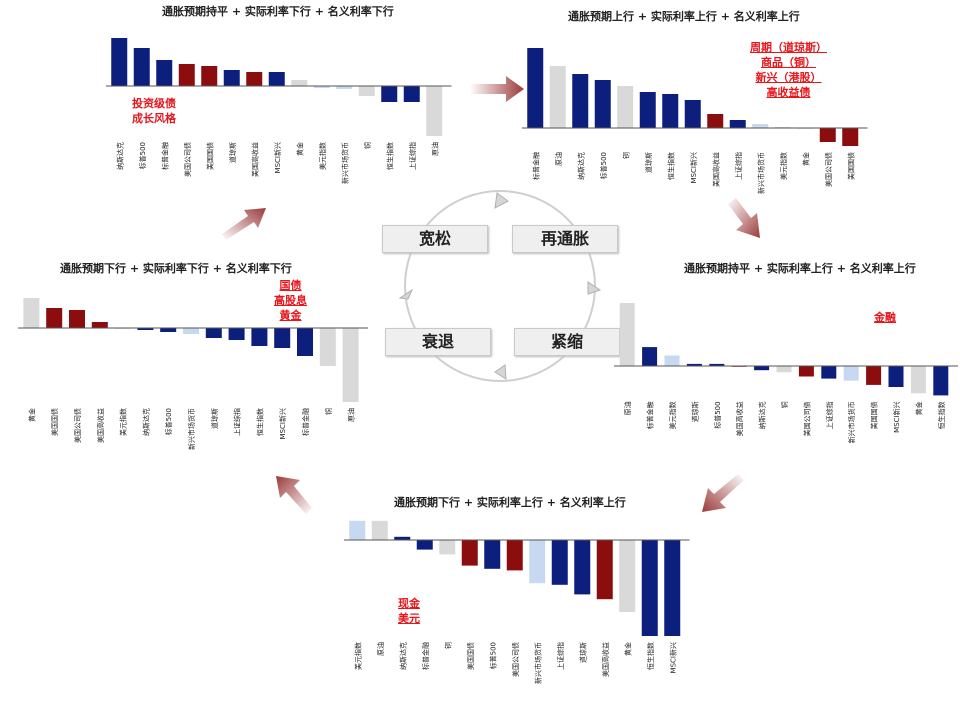 The height and width of the screenshot is (704, 960). Describe the element at coordinates (409, 603) in the screenshot. I see `callout-line: 现金` at that location.